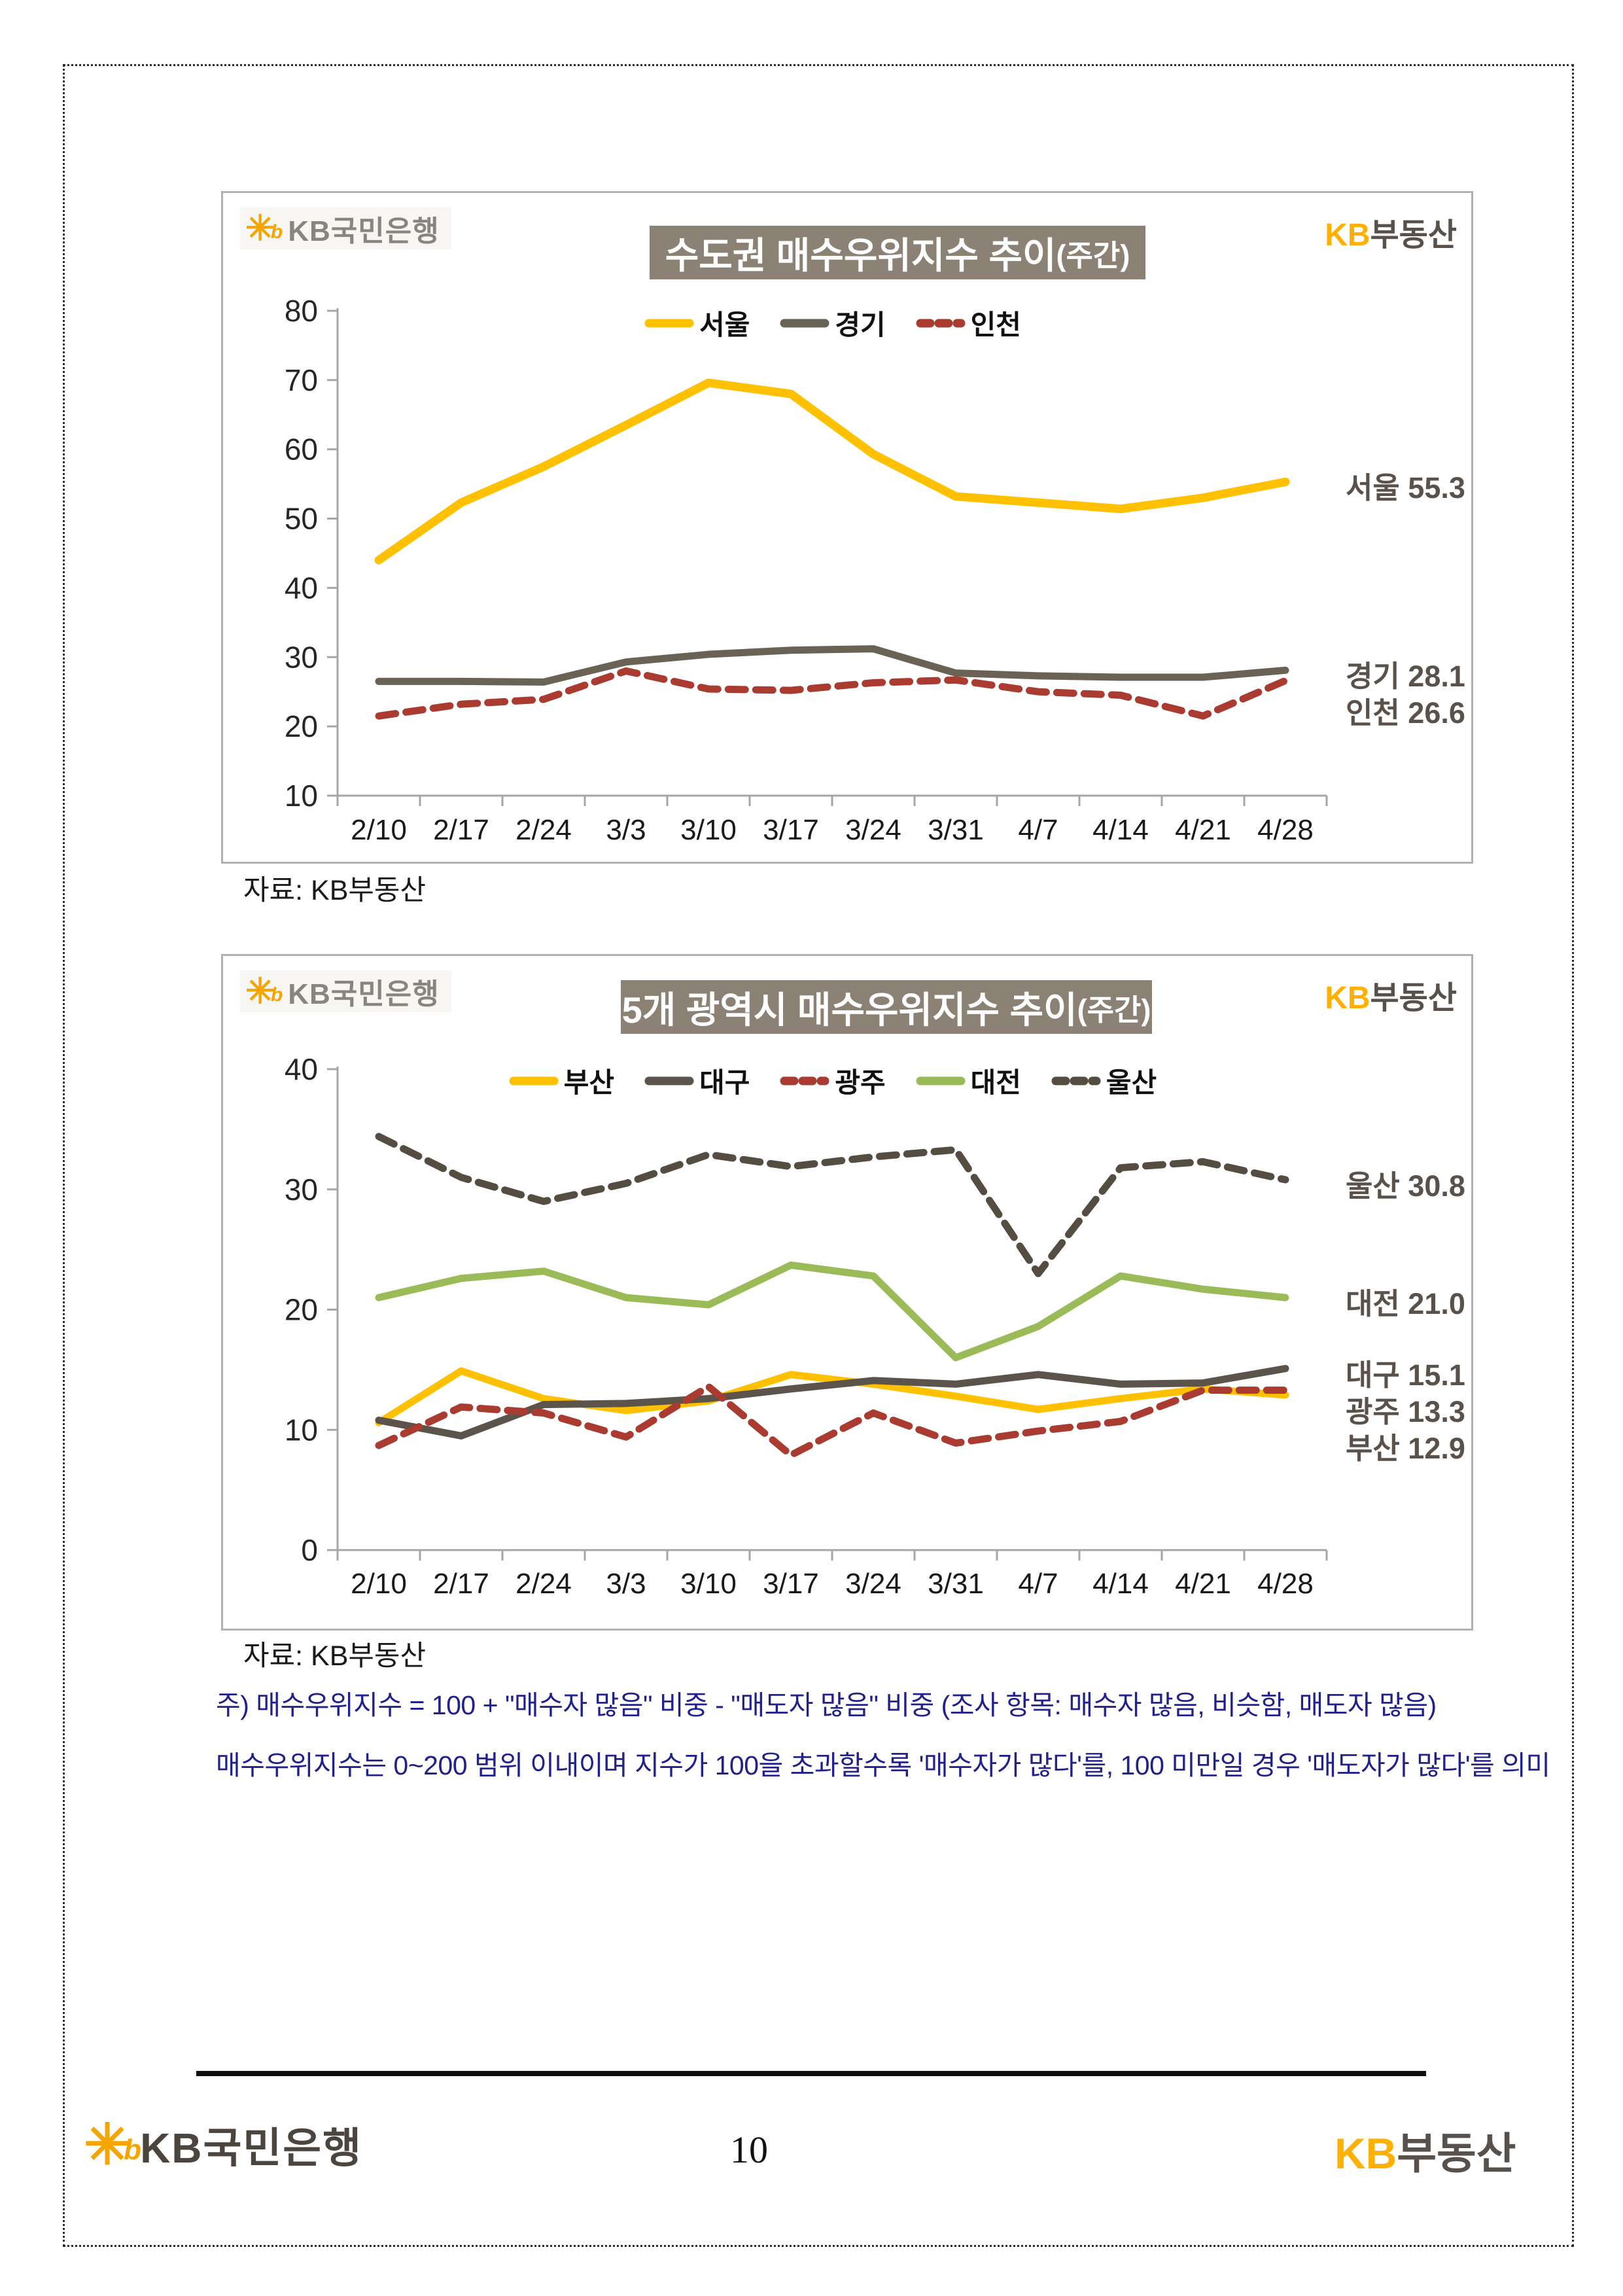 The height and width of the screenshot is (2296, 1623). Describe the element at coordinates (1406, 1375) in the screenshot. I see `series-end-label: 대구 15.1` at that location.